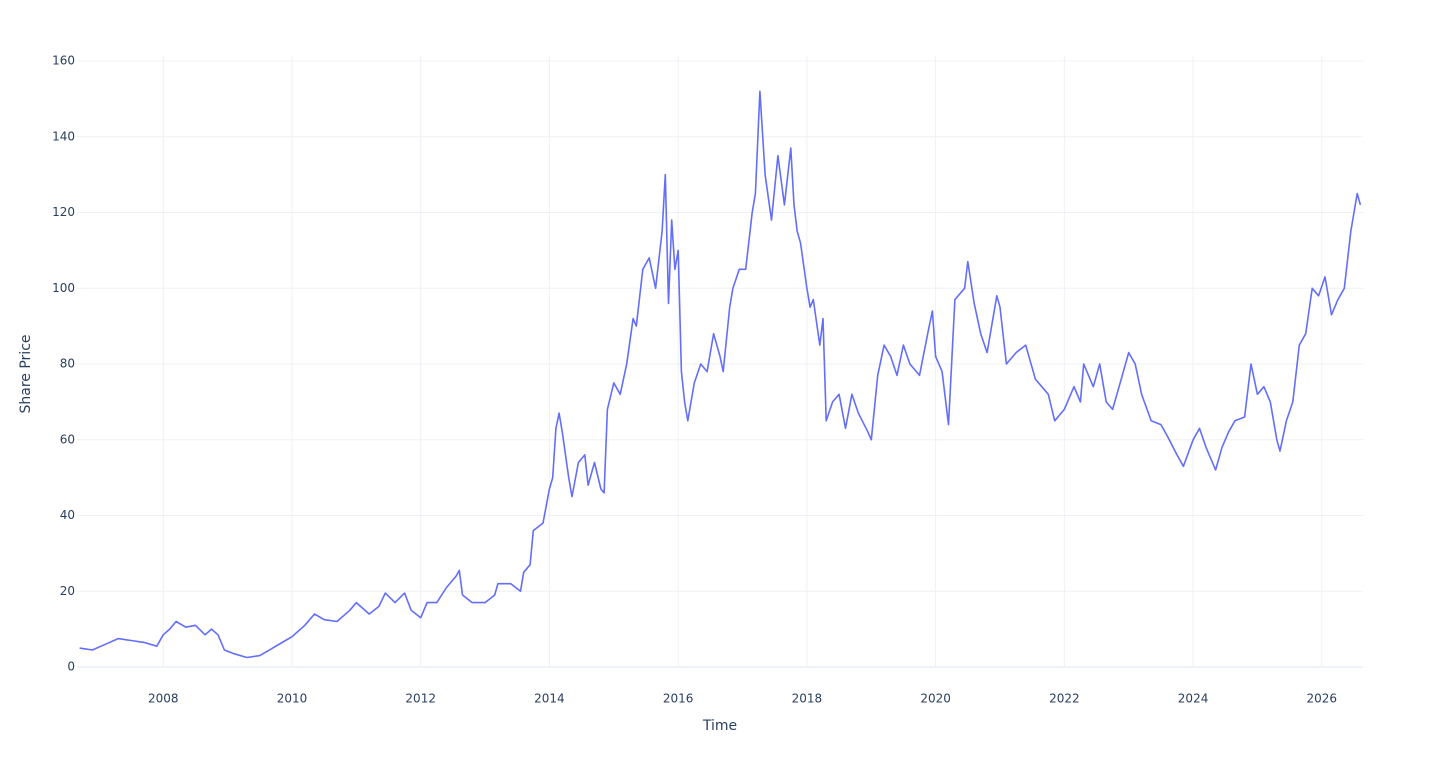  Describe the element at coordinates (163, 699) in the screenshot. I see `x-tick-label: 2008` at that location.